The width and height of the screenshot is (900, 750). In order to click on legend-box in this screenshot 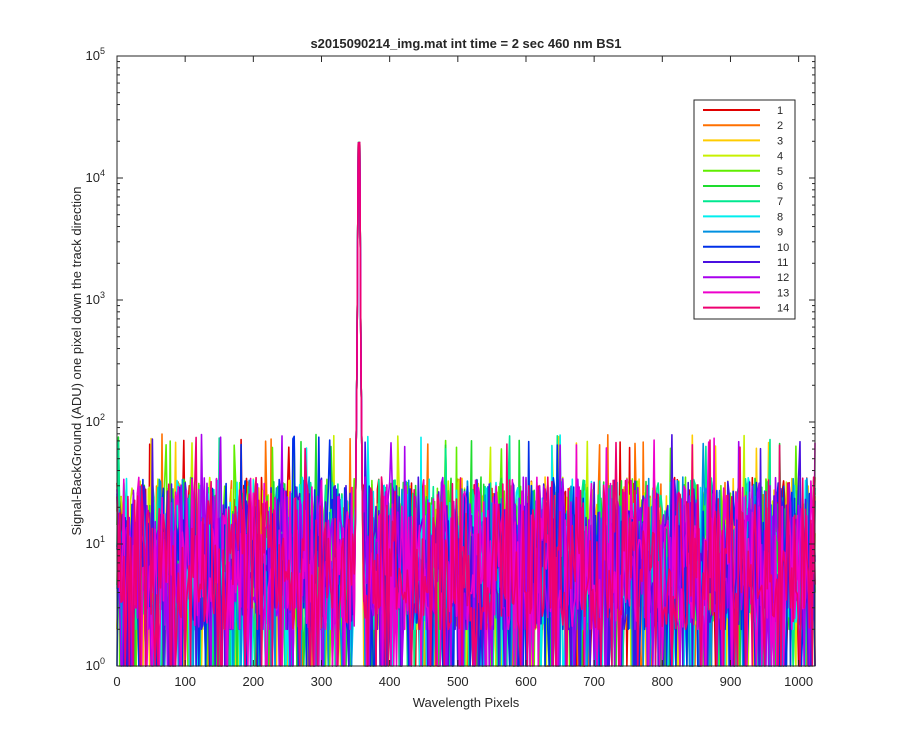, I will do `click(744, 209)`.